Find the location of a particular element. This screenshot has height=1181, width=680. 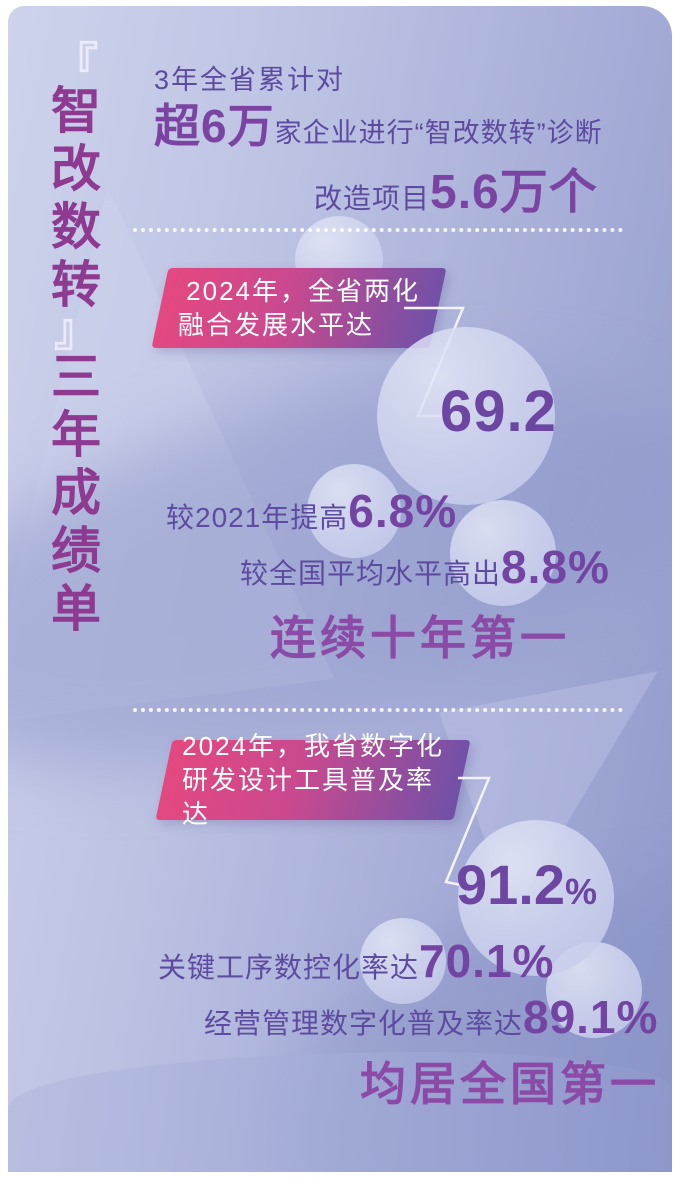

top-stat-projects: 改造项目 5.6万个 is located at coordinates (456, 187).